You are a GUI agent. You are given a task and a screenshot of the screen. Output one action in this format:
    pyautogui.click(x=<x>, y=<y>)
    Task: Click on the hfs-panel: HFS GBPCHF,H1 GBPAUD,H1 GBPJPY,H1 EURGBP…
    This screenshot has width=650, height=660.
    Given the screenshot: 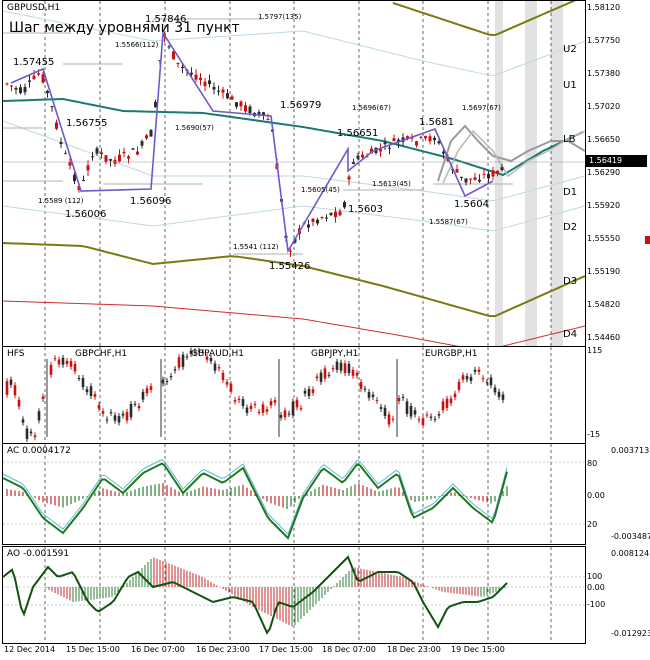 What is the action you would take?
    pyautogui.click(x=294, y=395)
    